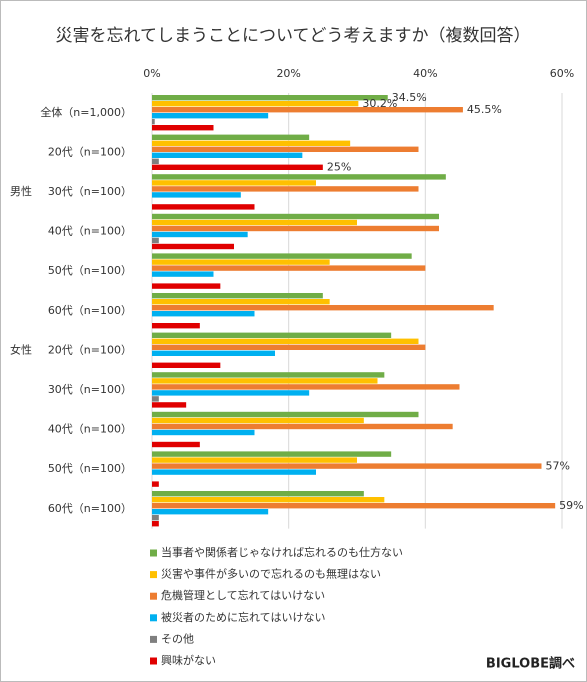 Image resolution: width=587 pixels, height=682 pixels. What do you see at coordinates (86, 112) in the screenshot?
I see `y-tick-label: 全体（n=1,000）` at bounding box center [86, 112].